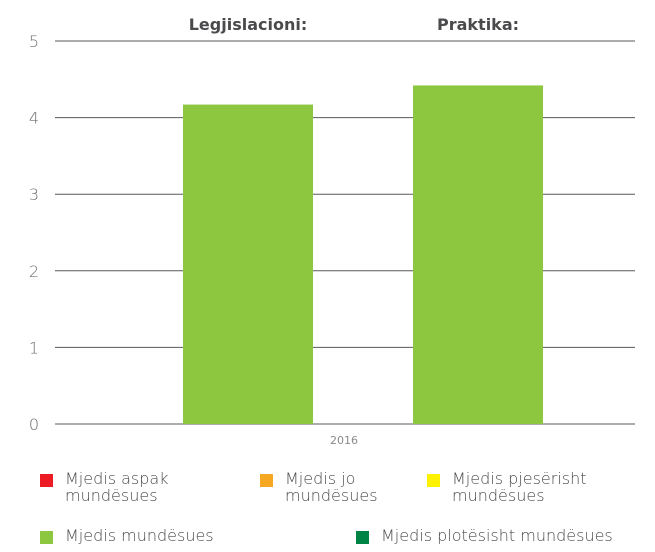 The image size is (655, 552). I want to click on x-axis-label: 2016, so click(344, 440).